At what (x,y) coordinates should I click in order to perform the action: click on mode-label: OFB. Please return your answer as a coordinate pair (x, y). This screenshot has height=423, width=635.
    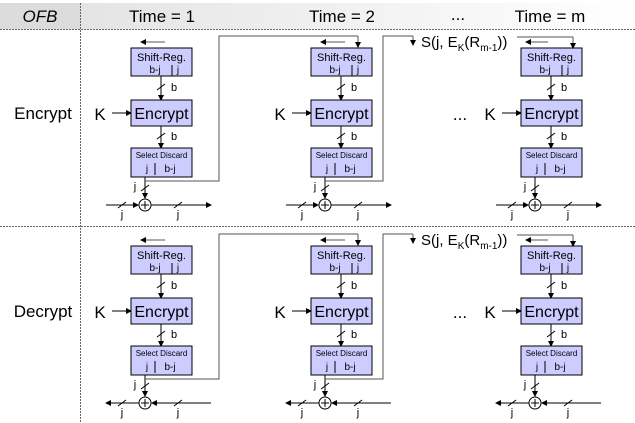
    Looking at the image, I should click on (40, 16).